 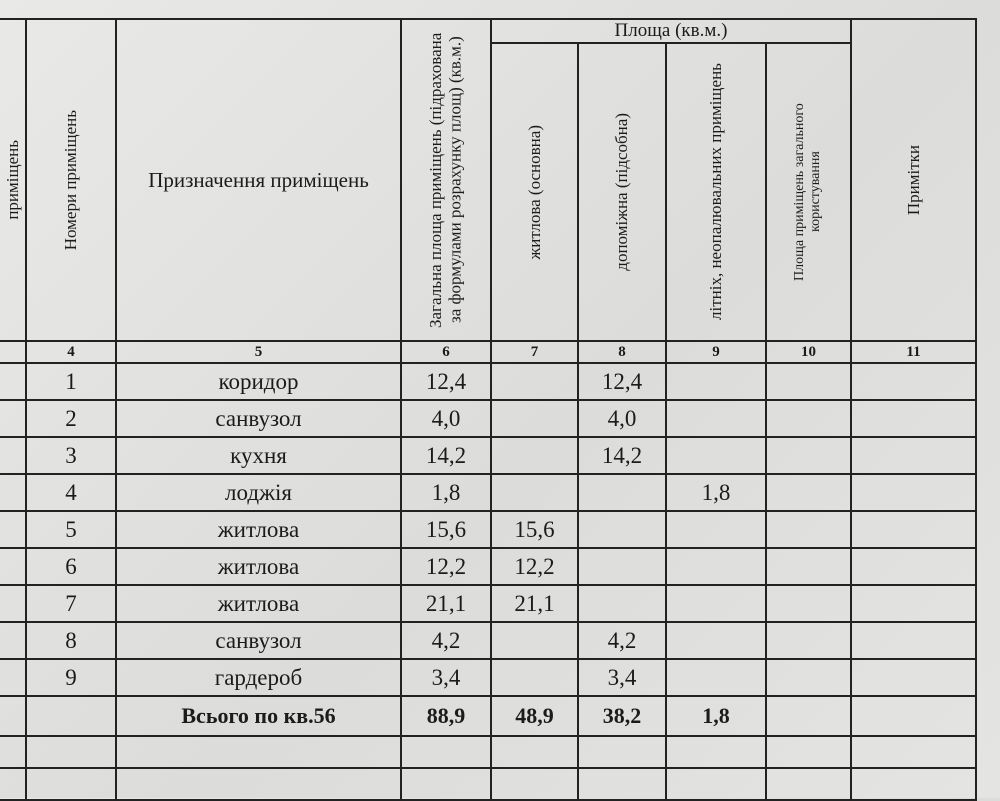 What do you see at coordinates (913, 352) in the screenshot?
I see `col-num: 11` at bounding box center [913, 352].